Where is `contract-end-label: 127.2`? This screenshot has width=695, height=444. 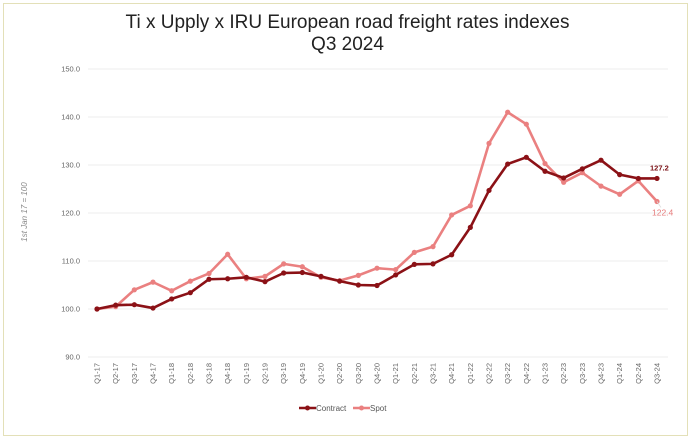
contract-end-label: 127.2 is located at coordinates (659, 167).